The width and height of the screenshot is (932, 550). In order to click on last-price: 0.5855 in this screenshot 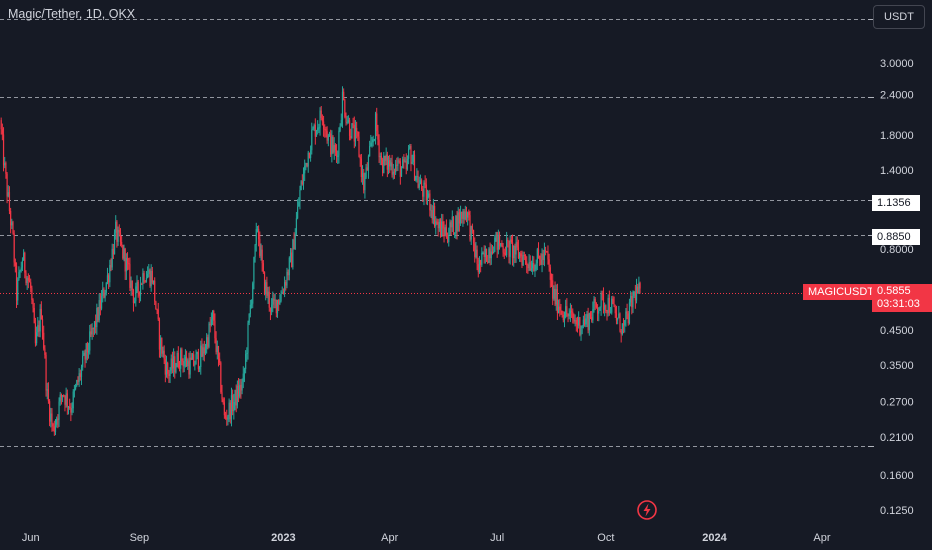, I will do `click(894, 291)`.